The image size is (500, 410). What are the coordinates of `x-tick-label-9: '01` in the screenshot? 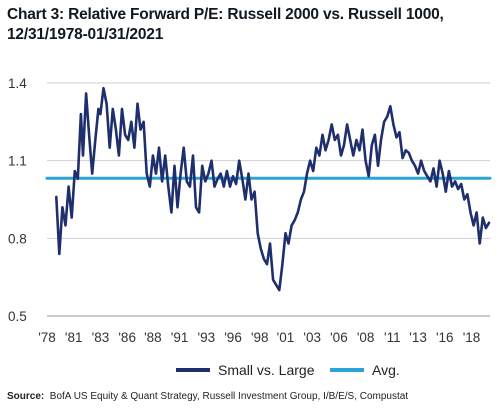 It's located at (286, 337).